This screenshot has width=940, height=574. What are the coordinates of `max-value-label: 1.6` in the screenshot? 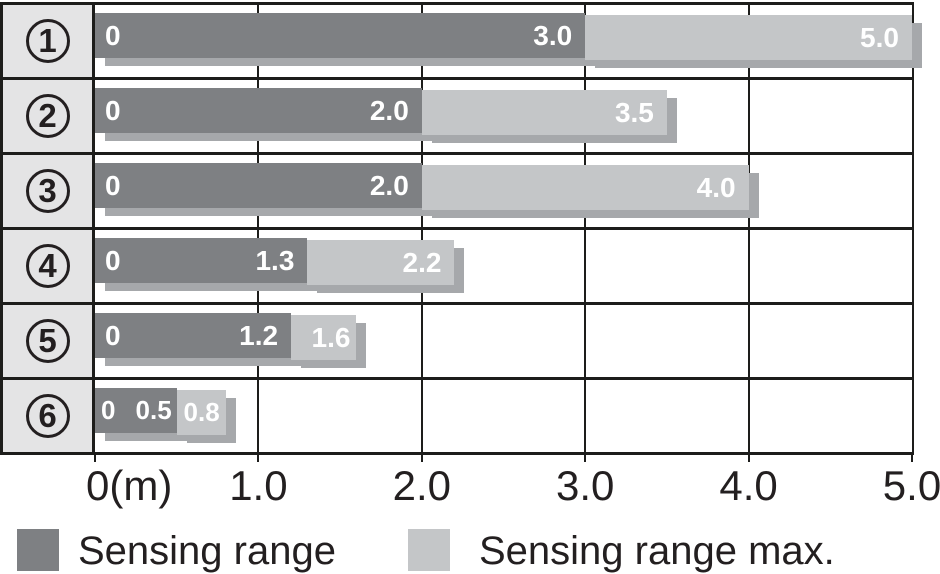 It's located at (331, 337).